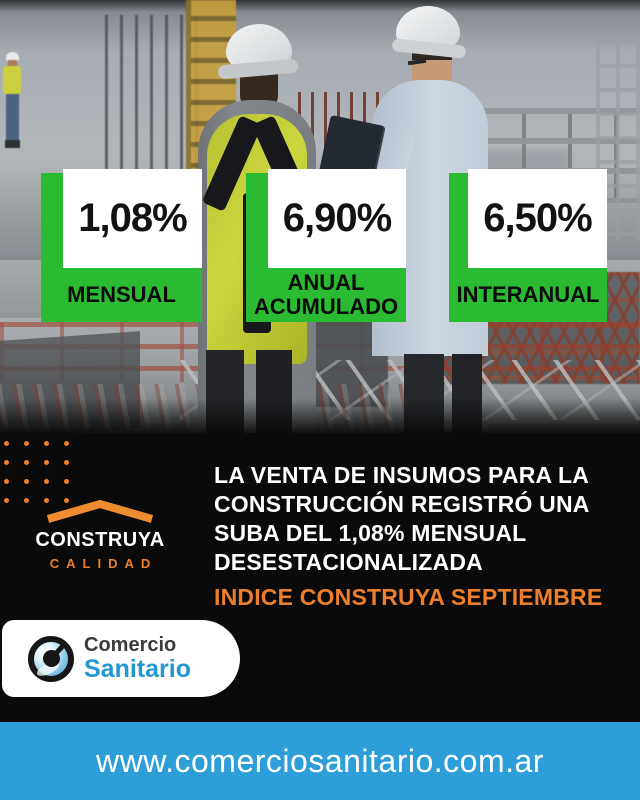  Describe the element at coordinates (137, 669) in the screenshot. I see `publisher-name-bottom: Sanitario` at that location.